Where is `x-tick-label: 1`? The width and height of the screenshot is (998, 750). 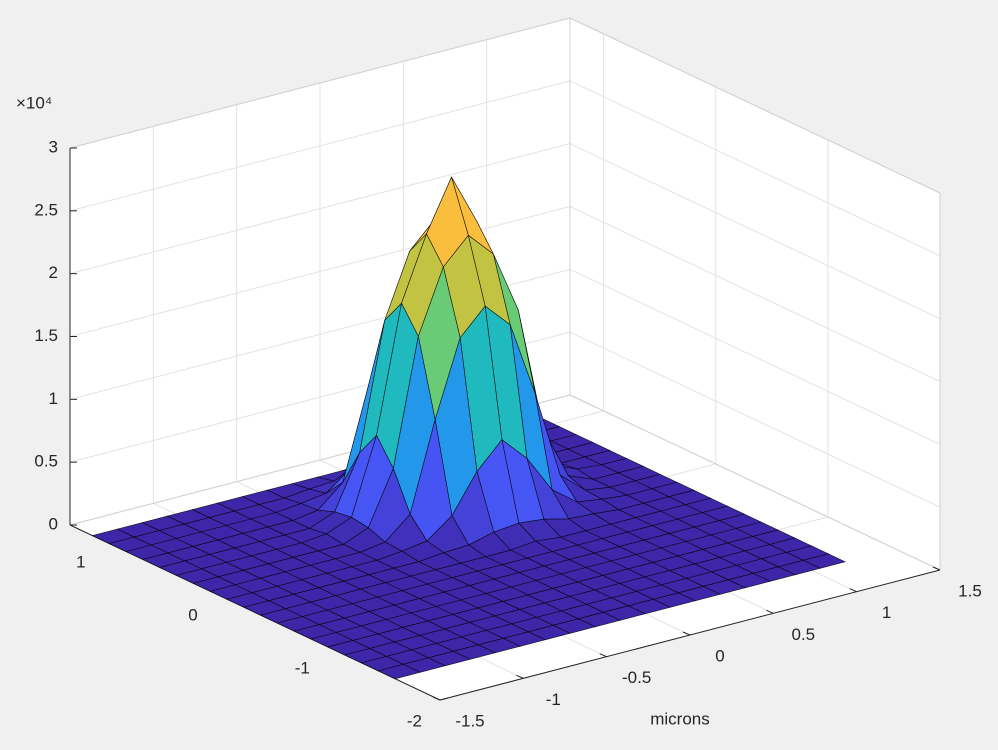
x-tick-label: 1 is located at coordinates (886, 612).